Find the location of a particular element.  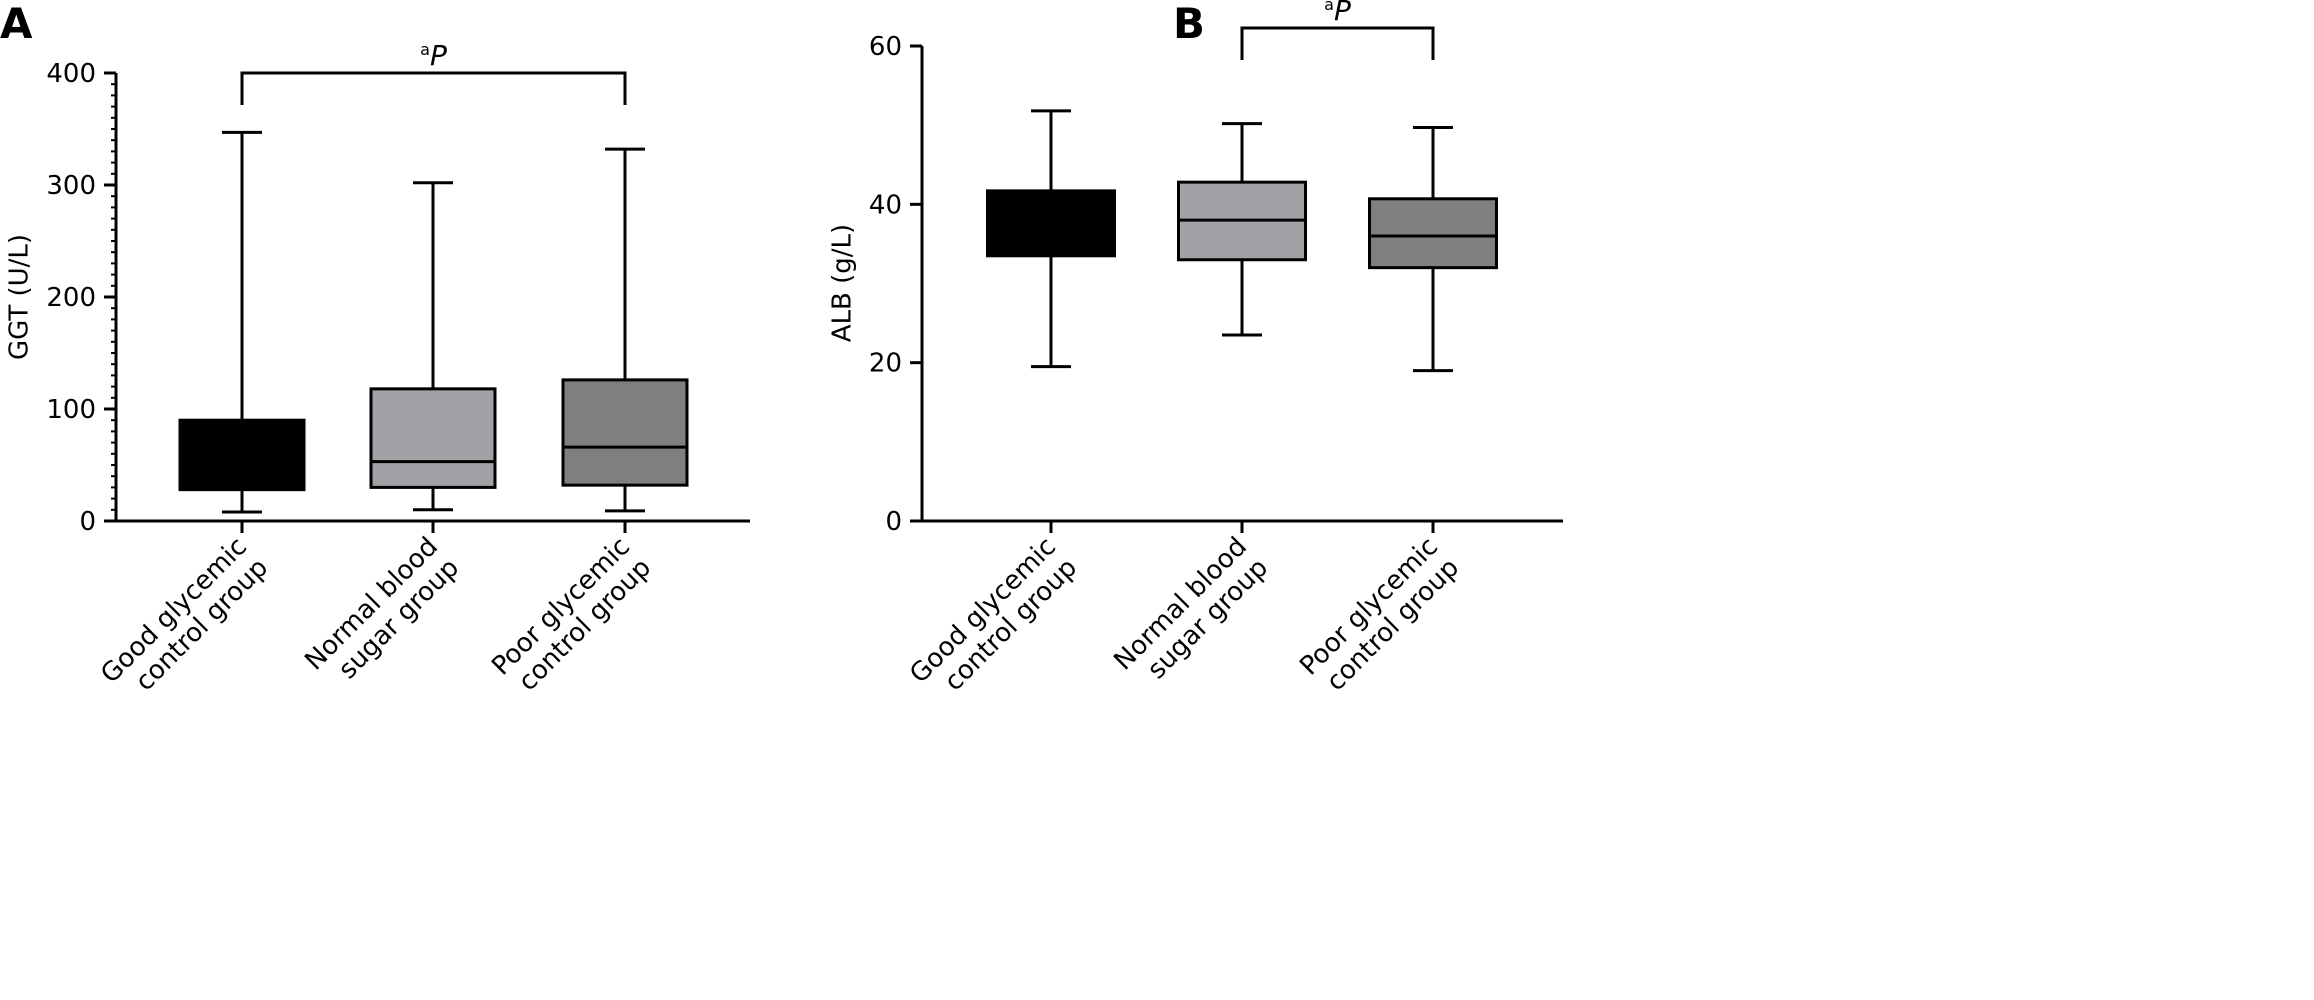

panel-a-significance-label: aP is located at coordinates (433, 55).